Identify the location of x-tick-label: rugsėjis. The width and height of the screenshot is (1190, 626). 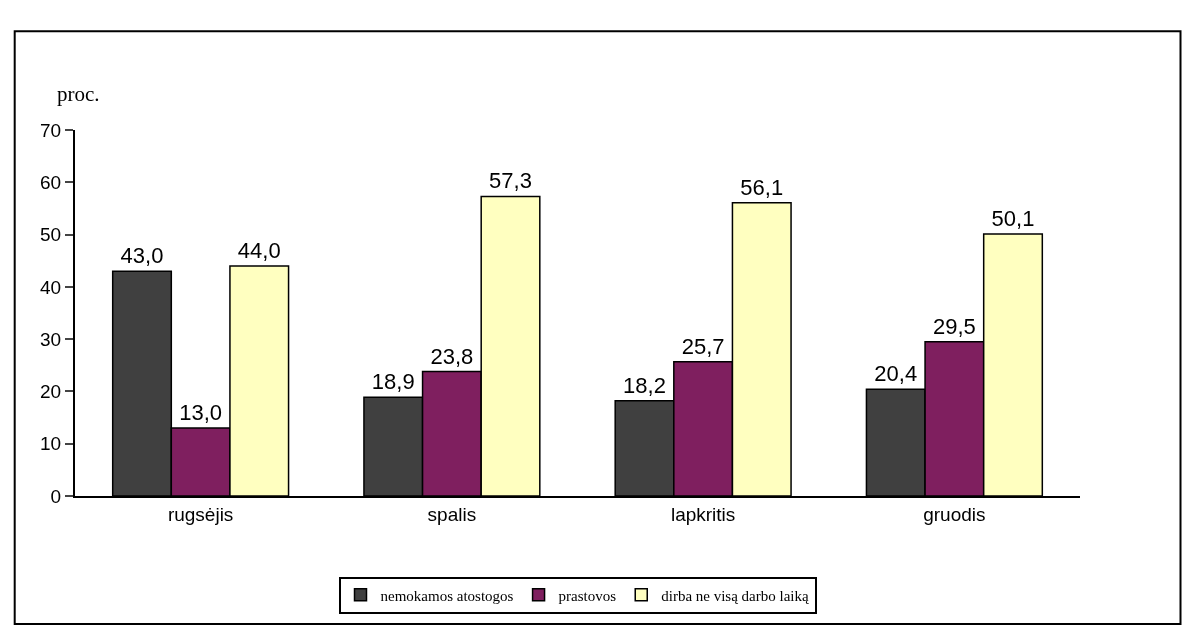
(200, 514).